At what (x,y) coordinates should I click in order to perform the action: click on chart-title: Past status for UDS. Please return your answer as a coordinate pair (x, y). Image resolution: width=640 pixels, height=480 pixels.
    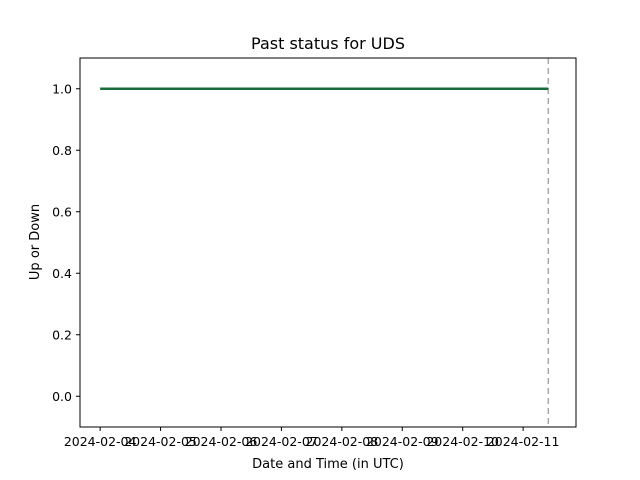
    Looking at the image, I should click on (328, 43).